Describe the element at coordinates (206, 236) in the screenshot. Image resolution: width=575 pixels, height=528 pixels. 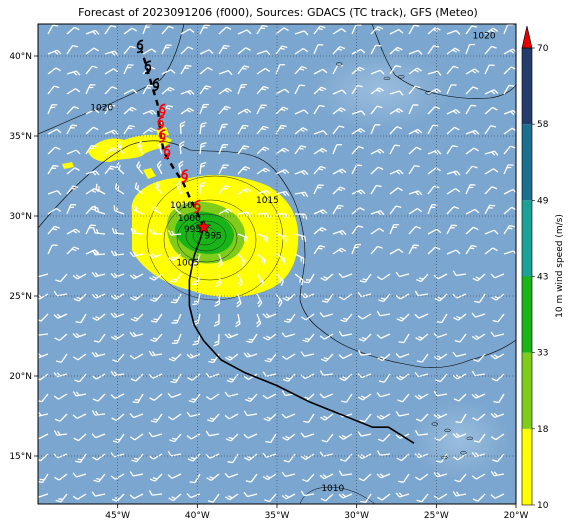
I see `isobar` at that location.